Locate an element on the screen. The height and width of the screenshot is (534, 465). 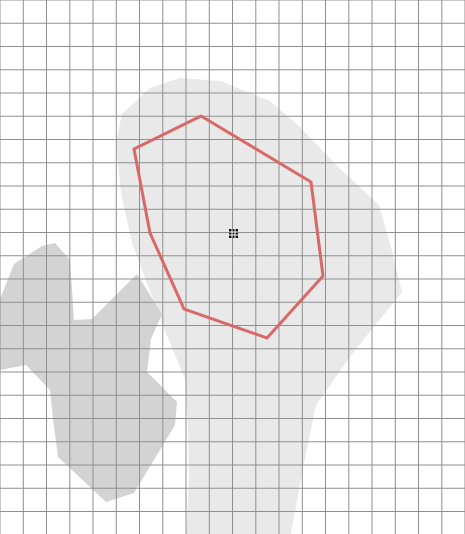
center-marker-icon is located at coordinates (233, 233).